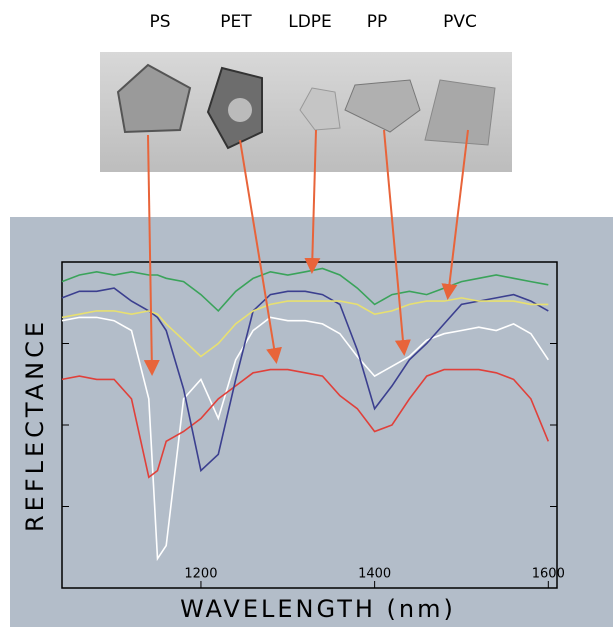 Image resolution: width=613 pixels, height=627 pixels. What do you see at coordinates (35, 425) in the screenshot?
I see `y-axis-label: REFLECTANCE` at bounding box center [35, 425].